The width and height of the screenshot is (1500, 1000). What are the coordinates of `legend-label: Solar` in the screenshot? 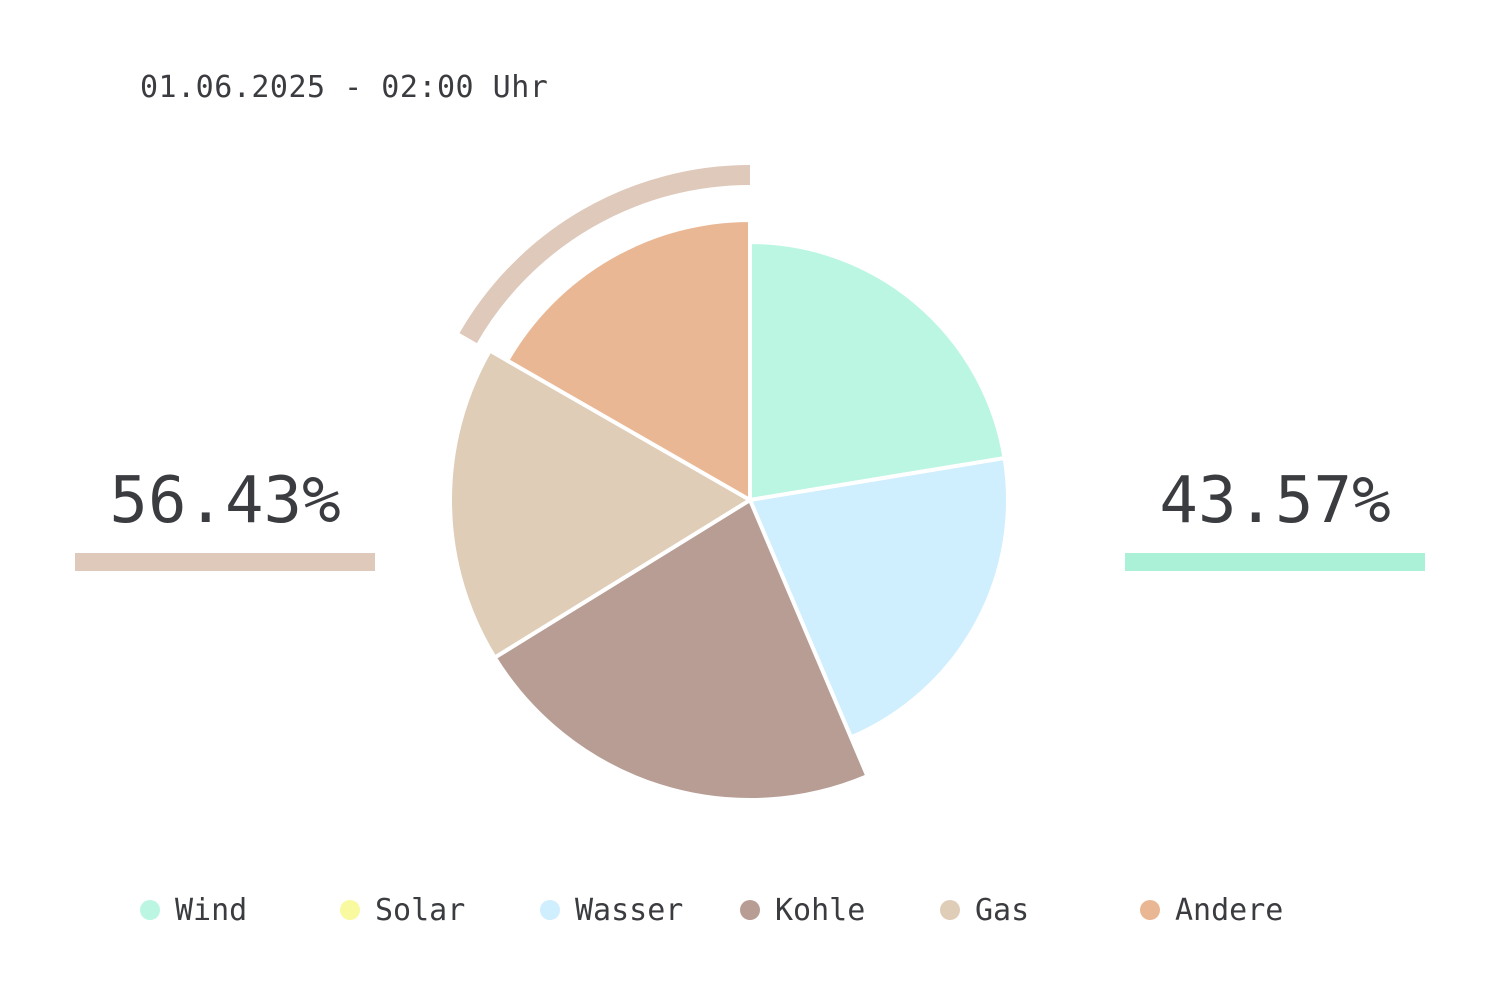 It's located at (420, 910).